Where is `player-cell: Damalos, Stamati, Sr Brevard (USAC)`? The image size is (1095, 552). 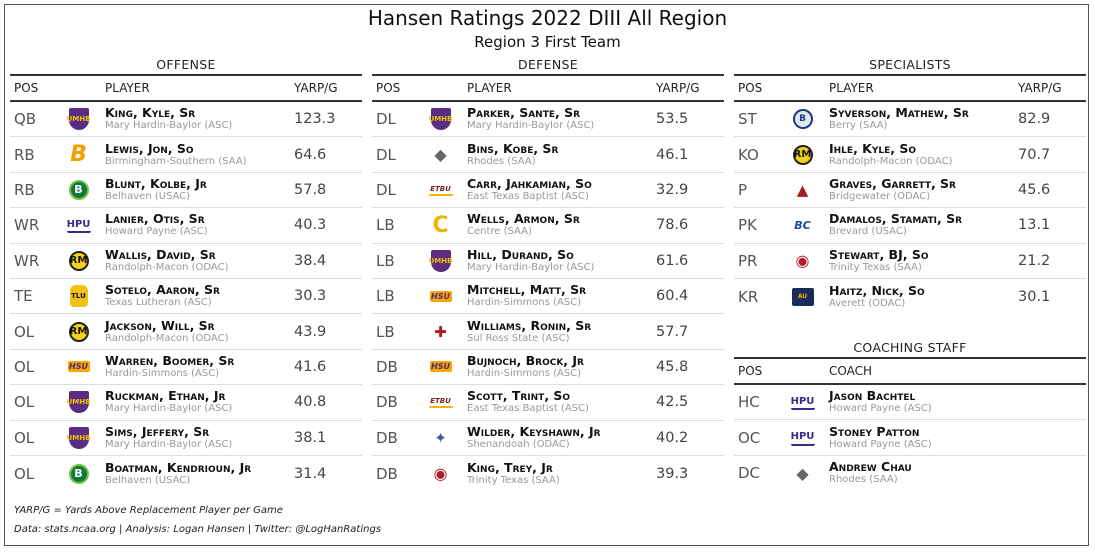 player-cell: Damalos, Stamati, Sr Brevard (USAC) is located at coordinates (922, 225).